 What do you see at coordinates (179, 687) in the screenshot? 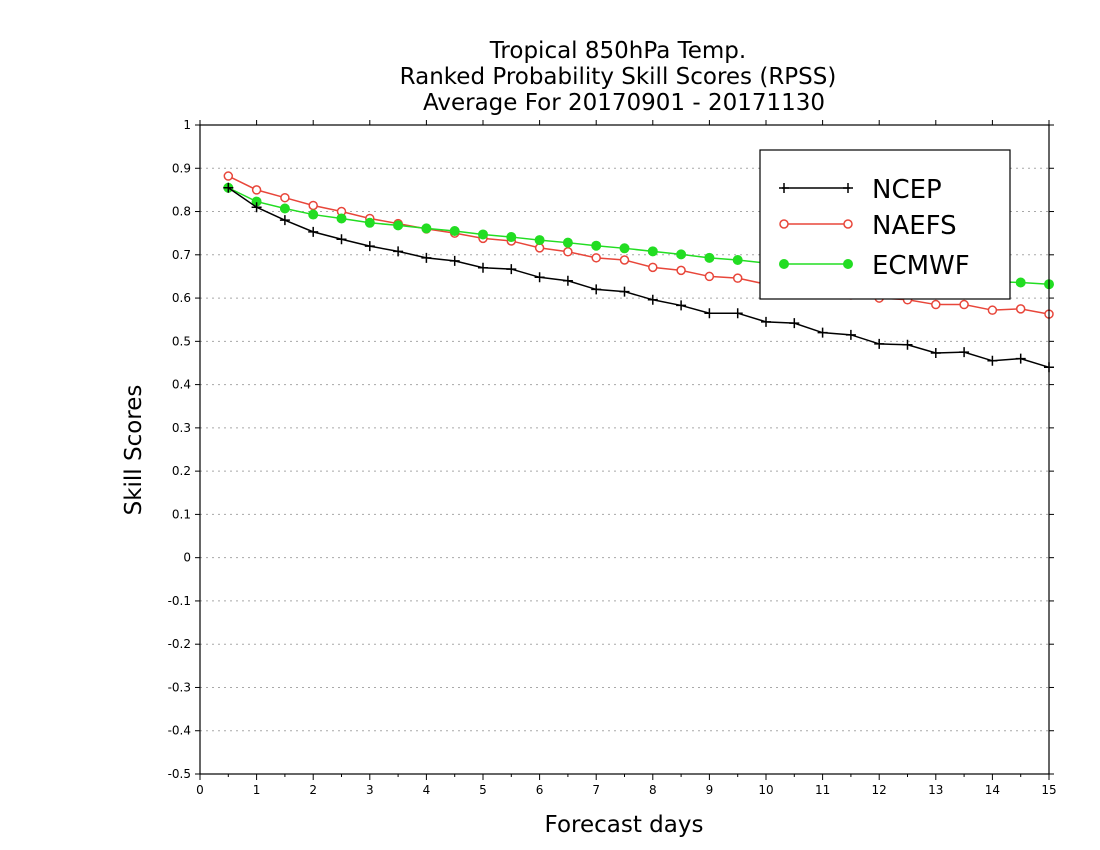
I see `y-tick-label: -0.3` at bounding box center [179, 687].